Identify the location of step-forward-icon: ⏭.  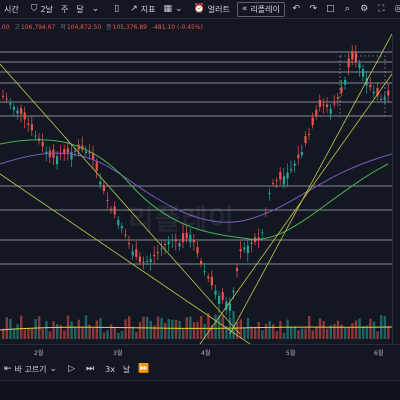
(90, 369).